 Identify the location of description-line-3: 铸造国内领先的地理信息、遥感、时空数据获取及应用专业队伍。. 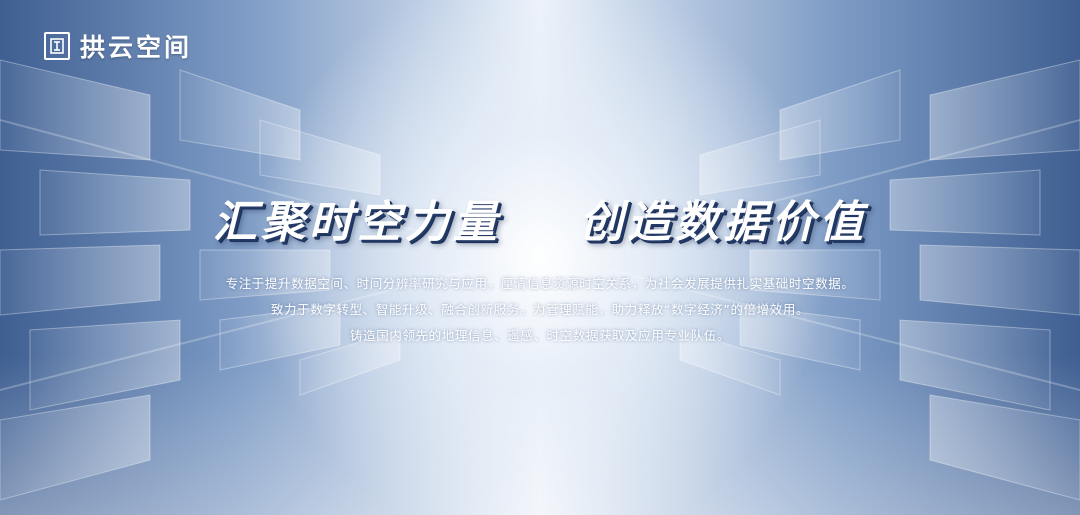
(540, 335).